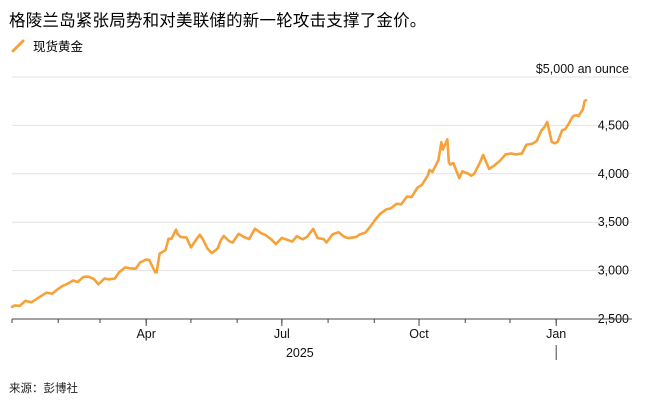 The image size is (651, 406). What do you see at coordinates (58, 46) in the screenshot?
I see `legend-label: 现货黄金` at bounding box center [58, 46].